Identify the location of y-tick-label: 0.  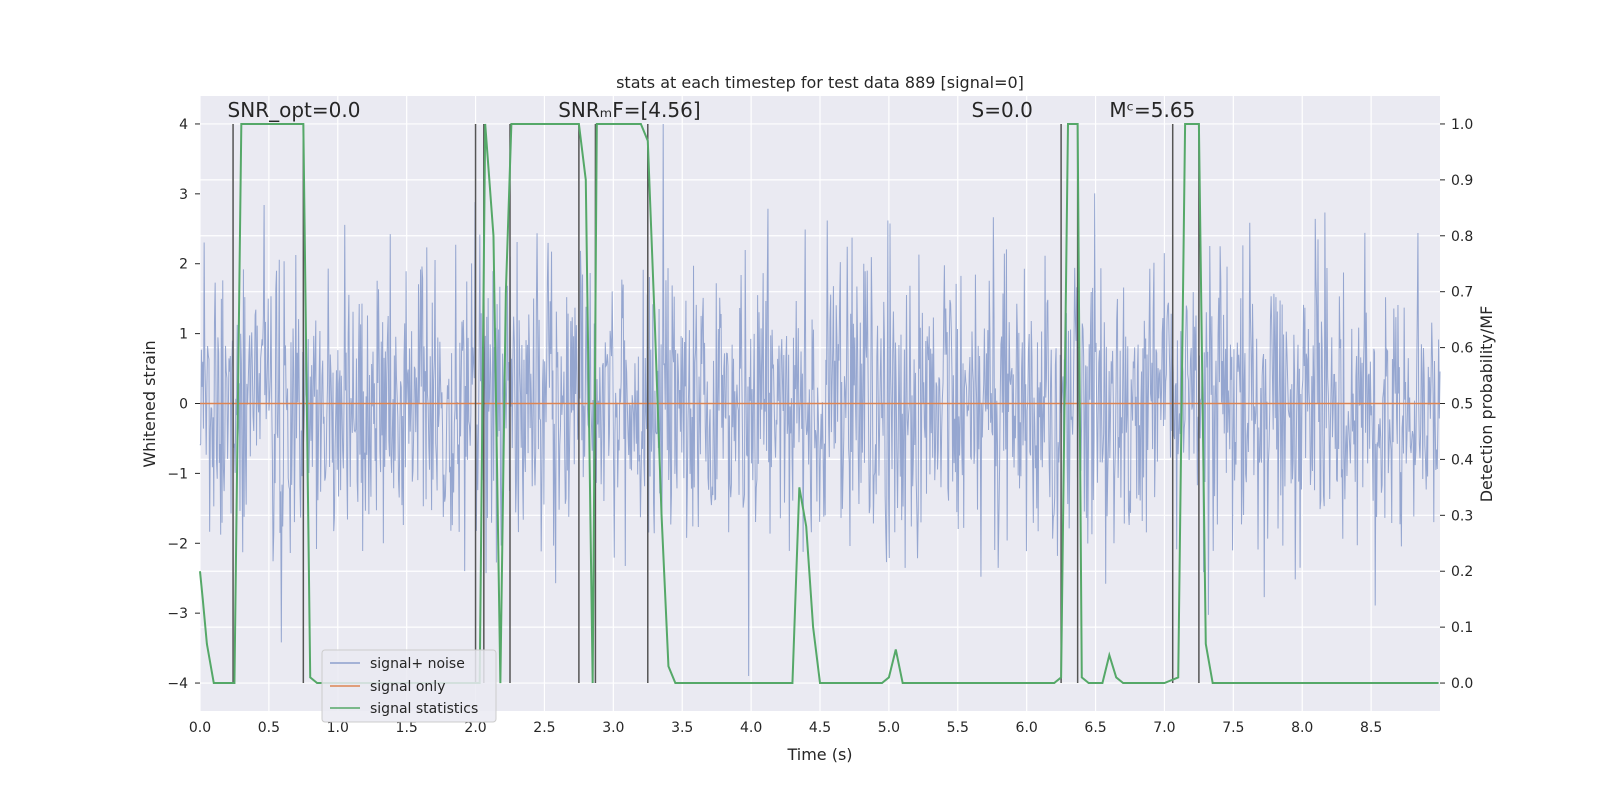
(183, 405).